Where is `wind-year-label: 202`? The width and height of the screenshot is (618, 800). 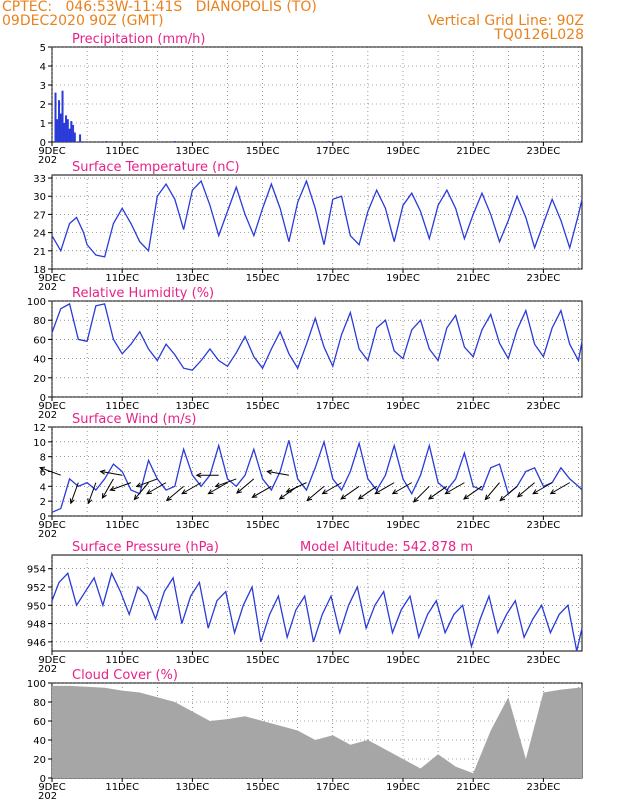
wind-year-label: 202 is located at coordinates (47, 534).